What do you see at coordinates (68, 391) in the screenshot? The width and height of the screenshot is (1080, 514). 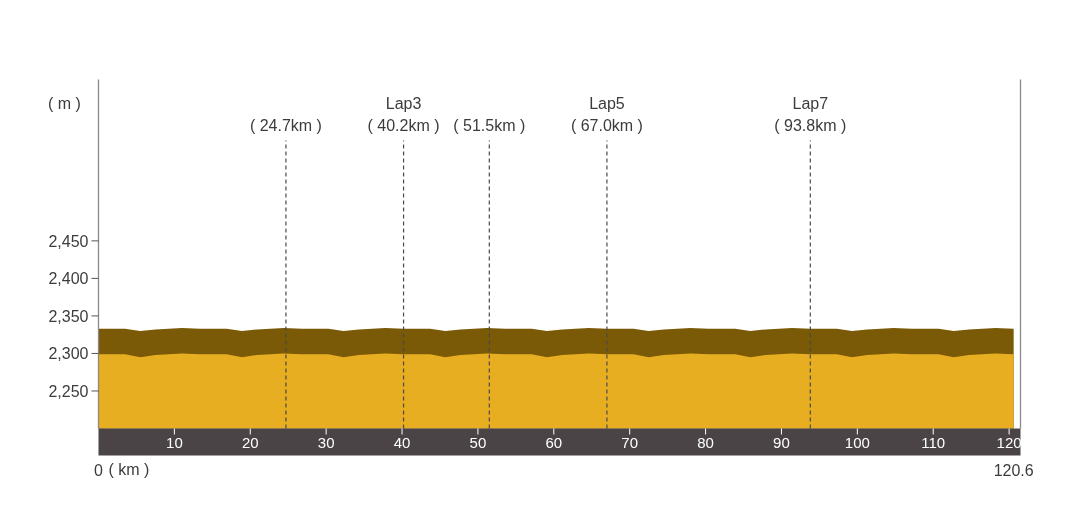 I see `y-tick-label: 2,250` at bounding box center [68, 391].